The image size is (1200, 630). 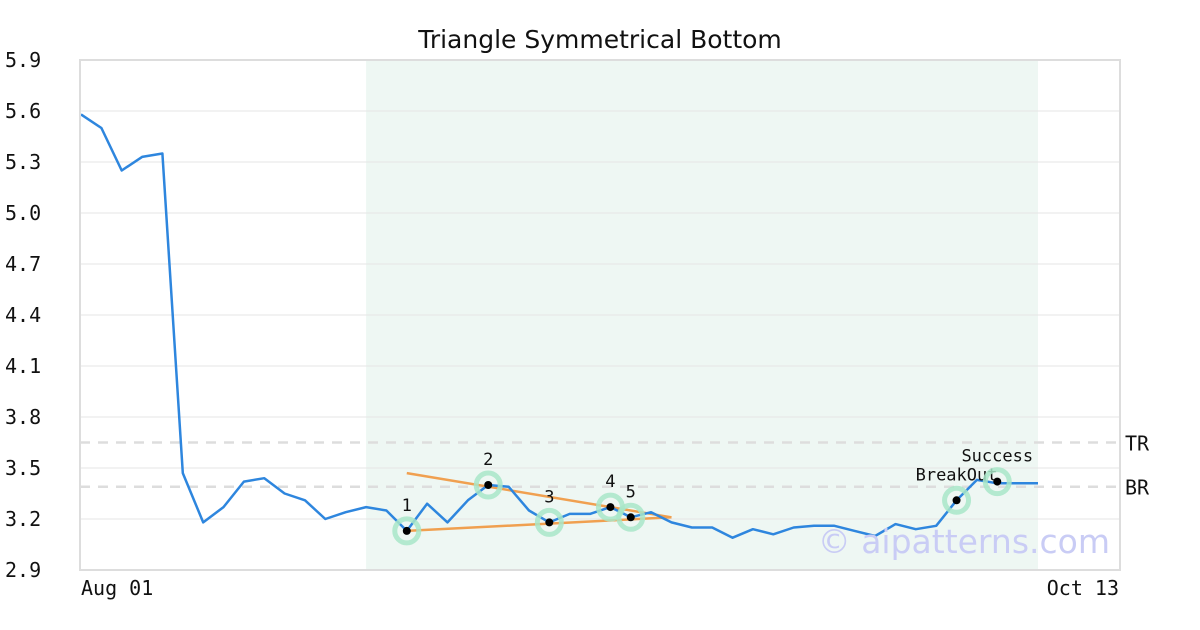 I want to click on y-tick-label: 4.1, so click(x=23, y=366).